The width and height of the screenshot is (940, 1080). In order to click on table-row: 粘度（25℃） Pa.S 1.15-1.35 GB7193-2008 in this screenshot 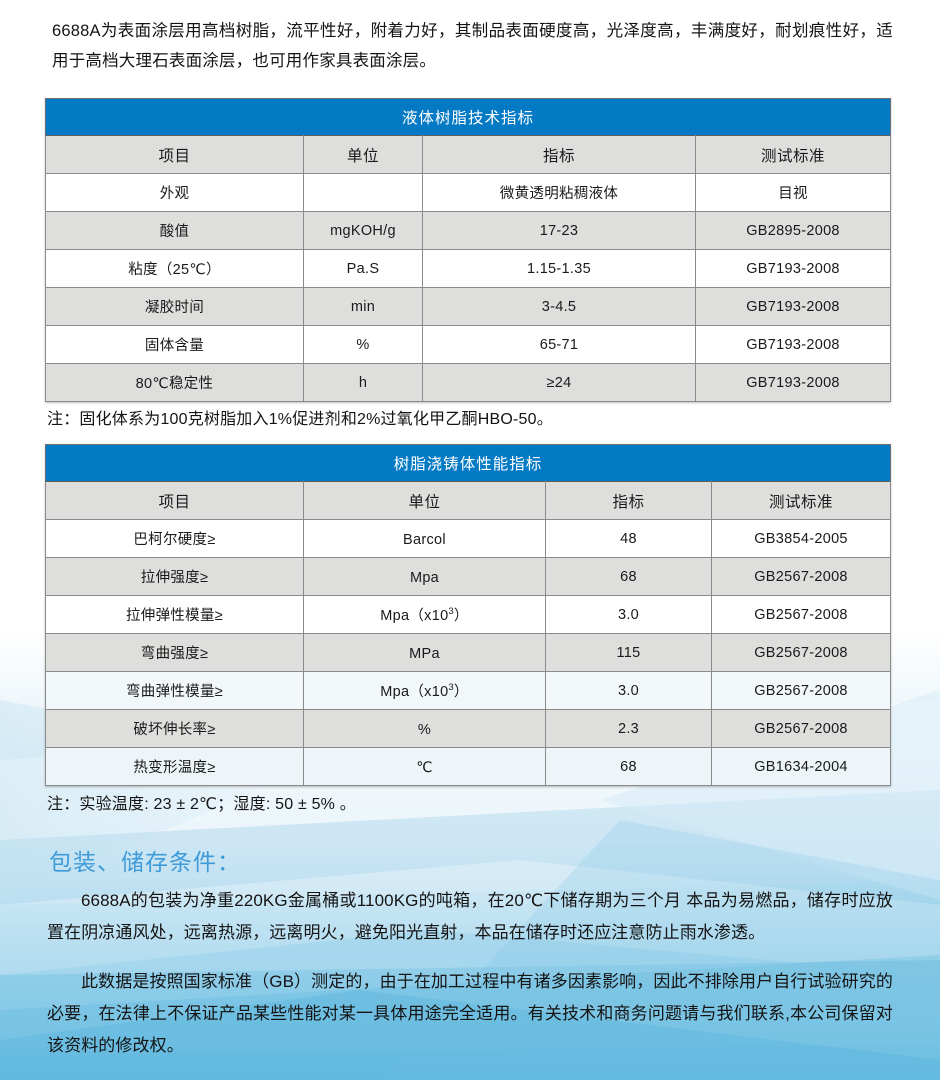, I will do `click(468, 268)`.